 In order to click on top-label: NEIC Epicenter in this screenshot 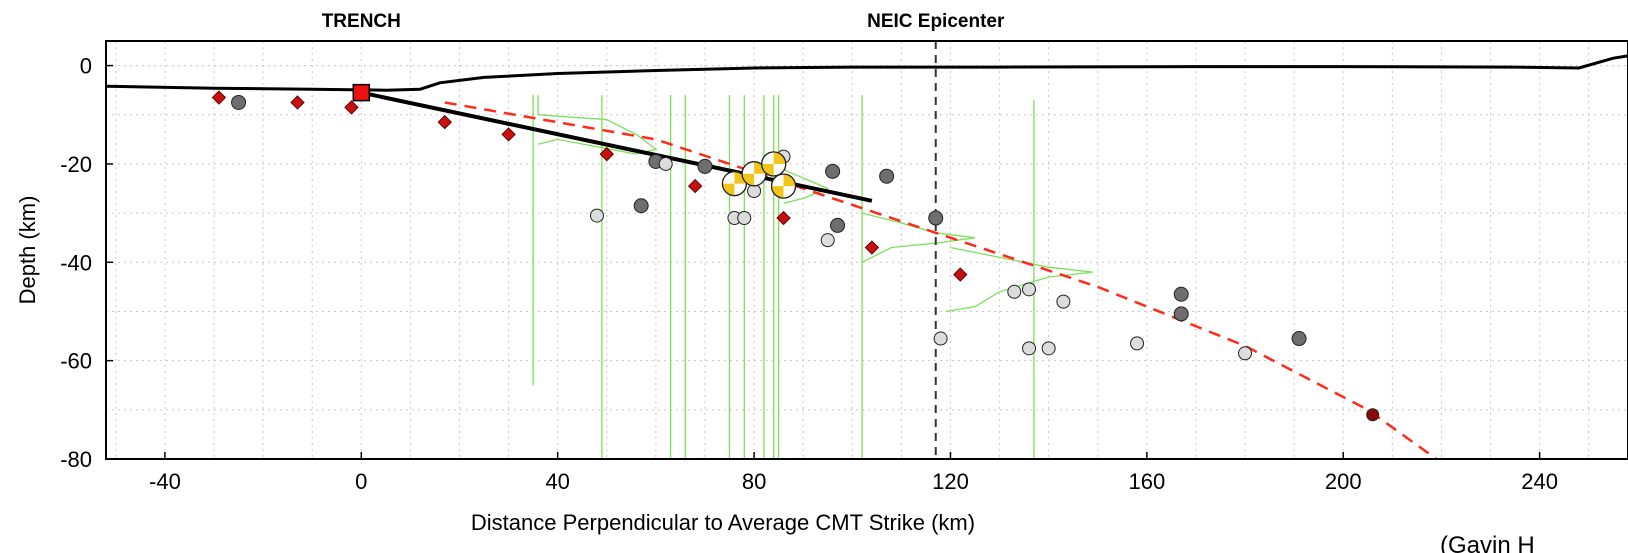, I will do `click(936, 21)`.